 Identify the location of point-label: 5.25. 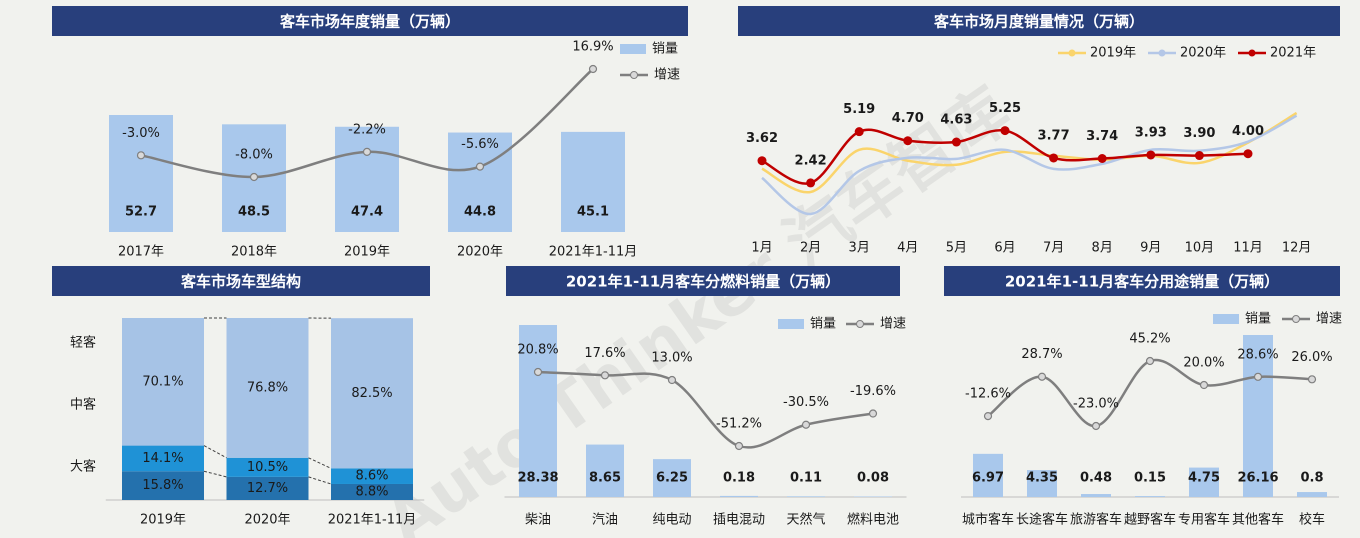
(1005, 108).